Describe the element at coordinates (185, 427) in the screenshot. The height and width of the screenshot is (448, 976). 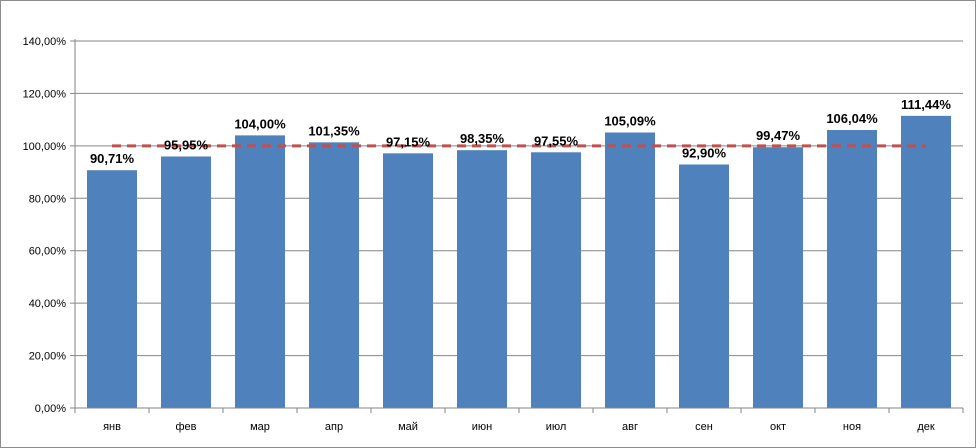
I see `x-category-label: фев` at that location.